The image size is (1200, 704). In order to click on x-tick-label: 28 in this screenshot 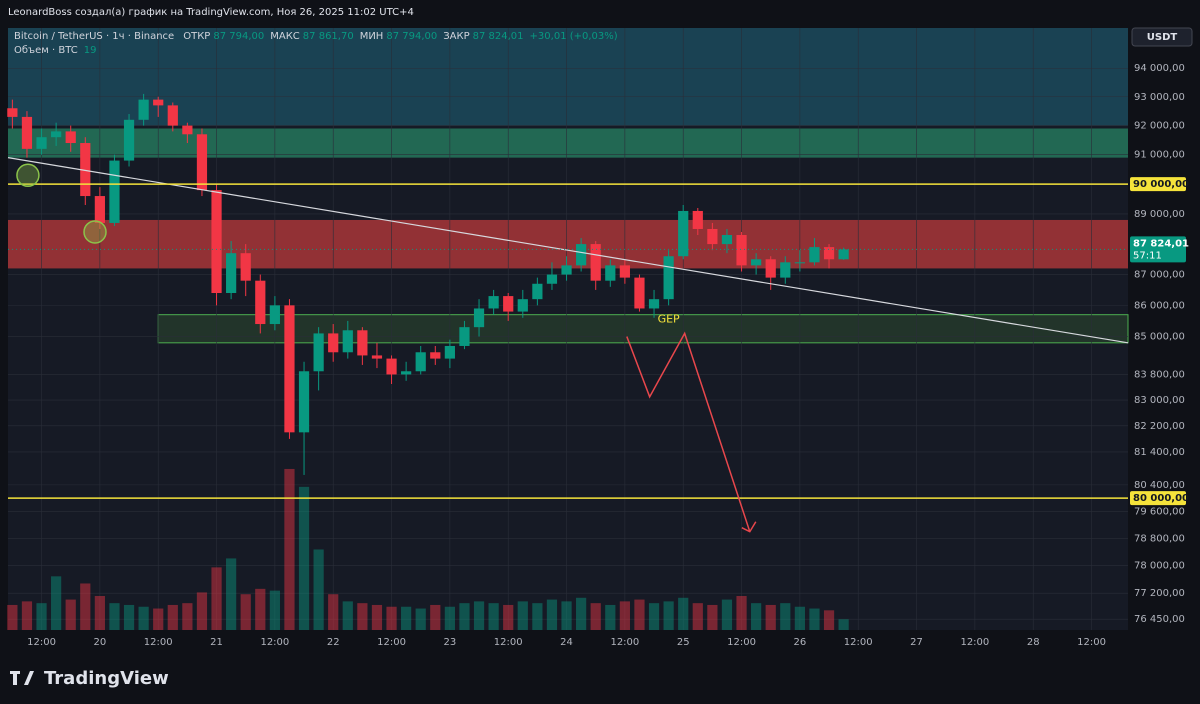, I will do `click(1033, 642)`.